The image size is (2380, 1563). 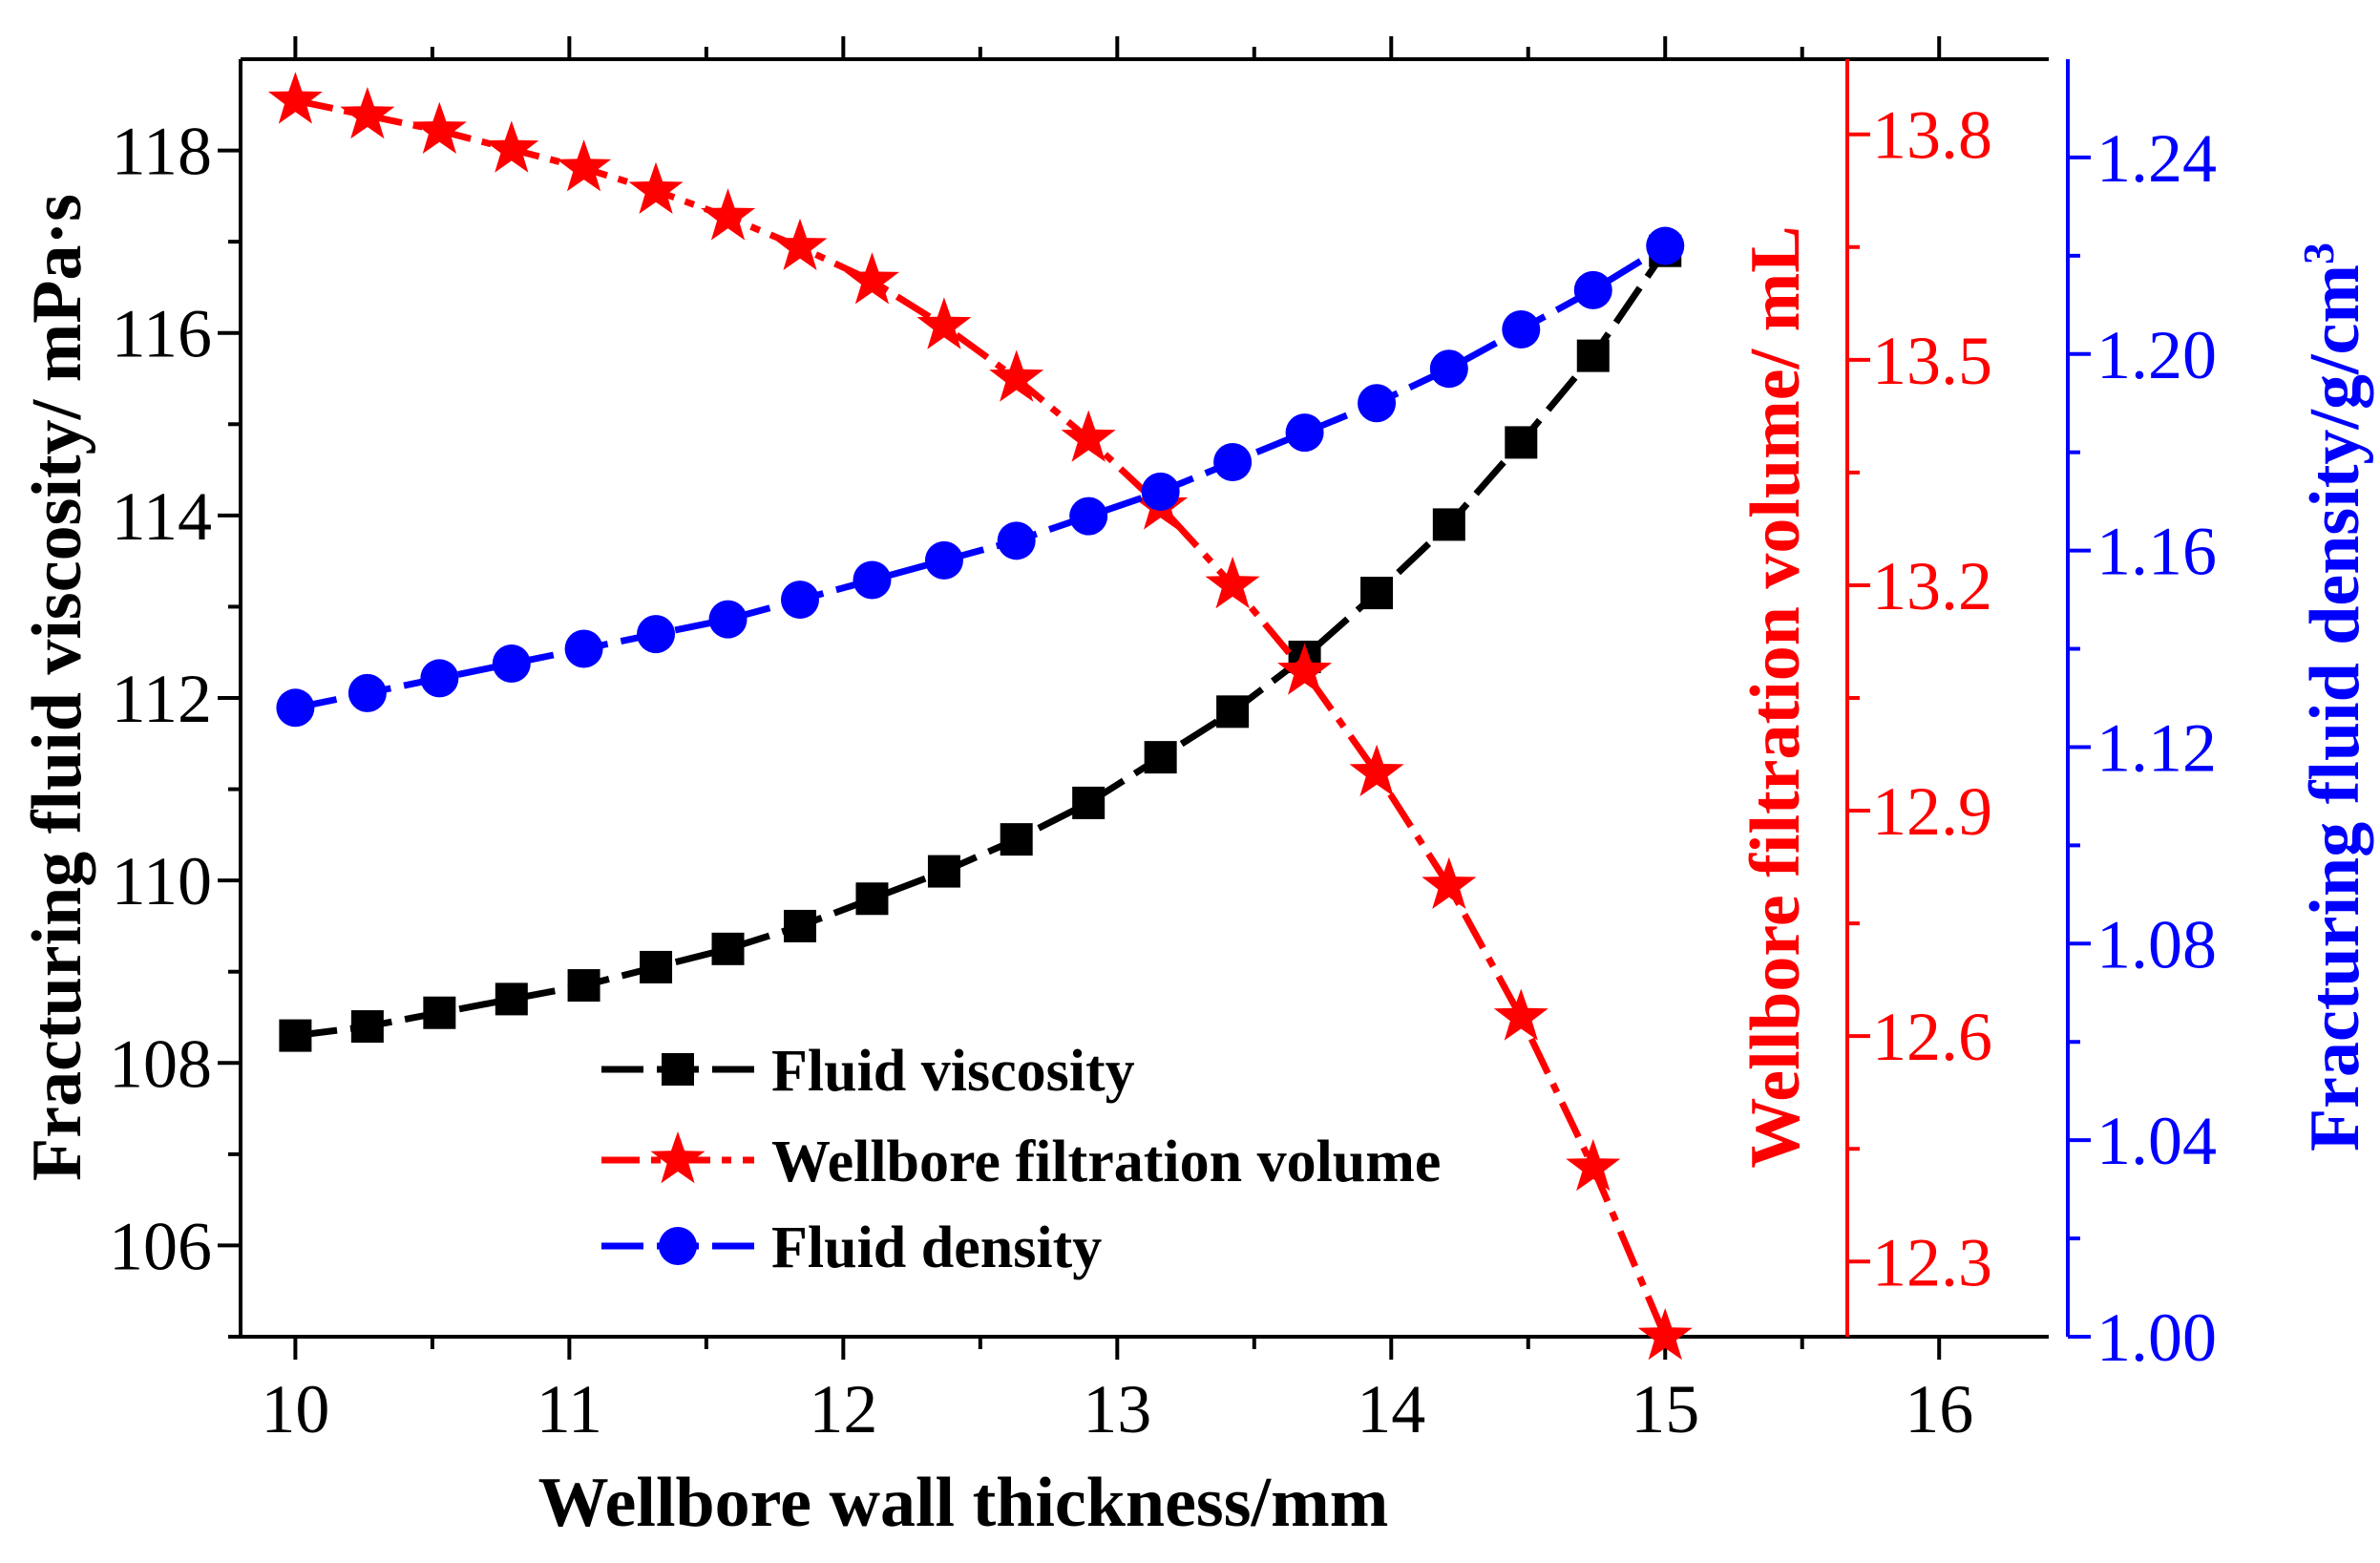 I want to click on x-tick-label: 16, so click(x=1939, y=1409).